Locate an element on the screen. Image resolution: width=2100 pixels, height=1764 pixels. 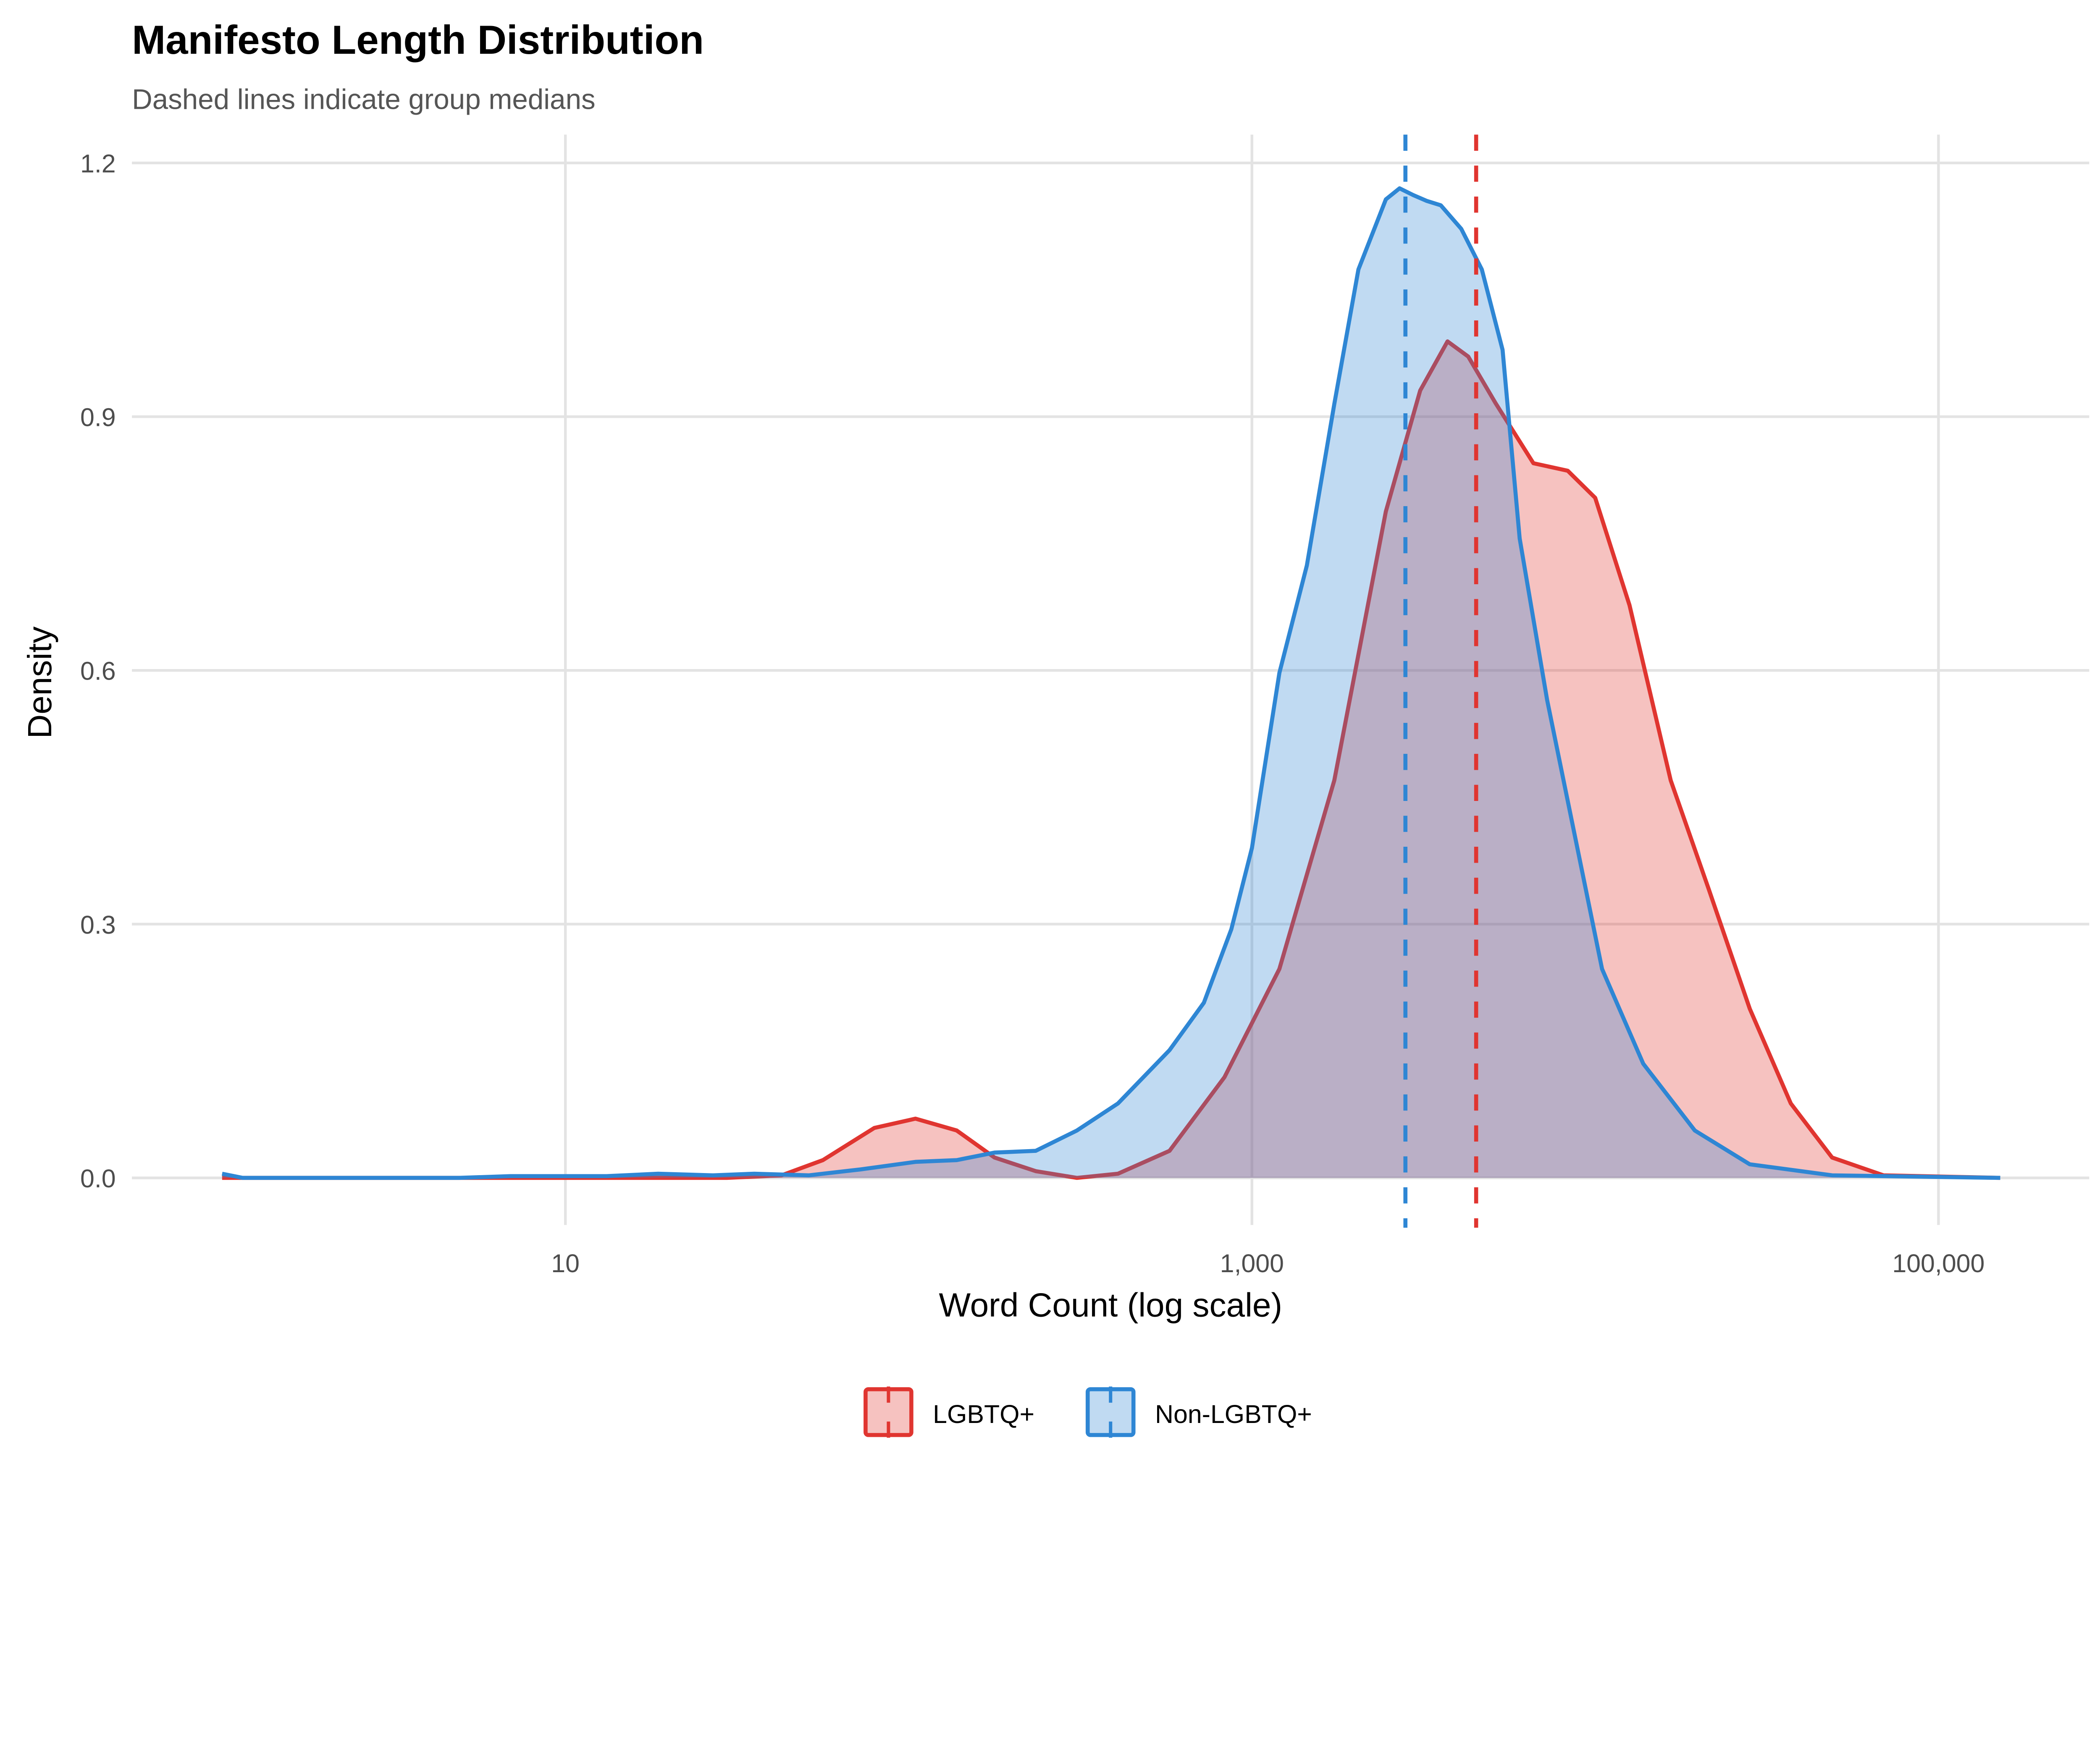
x-tick-label: 100,000 is located at coordinates (1938, 1263).